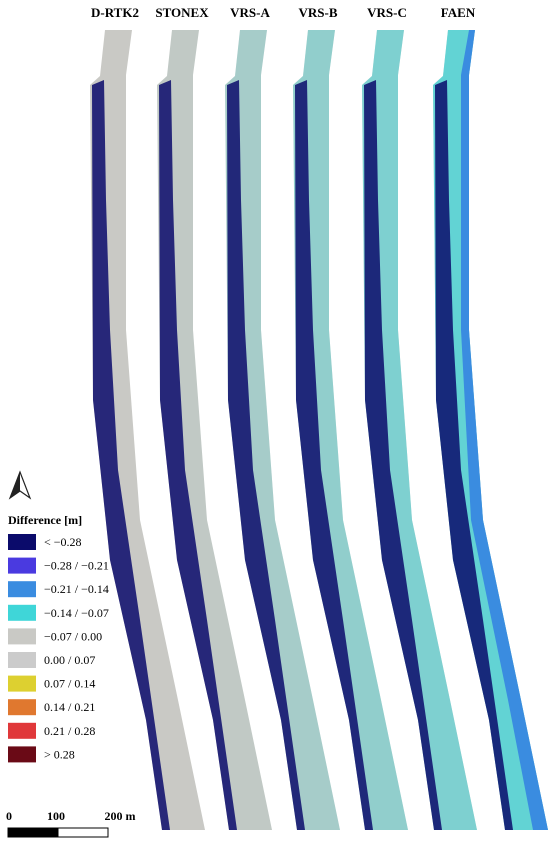 The image size is (550, 851). Describe the element at coordinates (9, 816) in the screenshot. I see `scale-label: 0` at that location.